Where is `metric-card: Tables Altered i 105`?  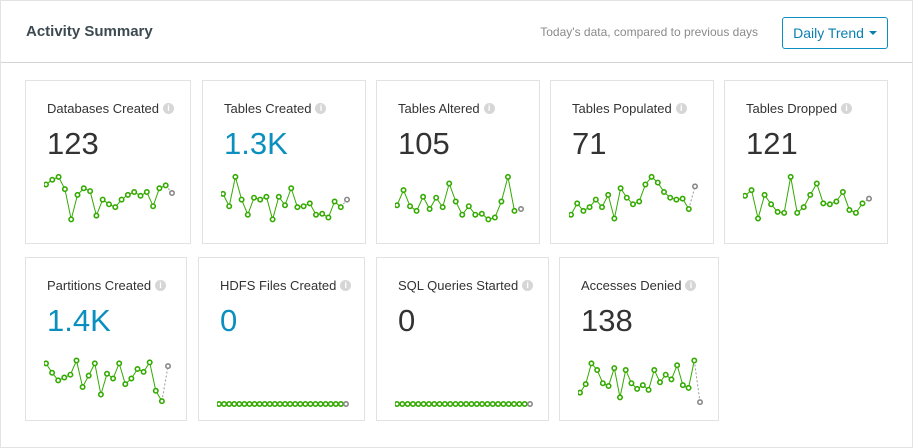
metric-card: Tables Altered i 105 is located at coordinates (458, 162).